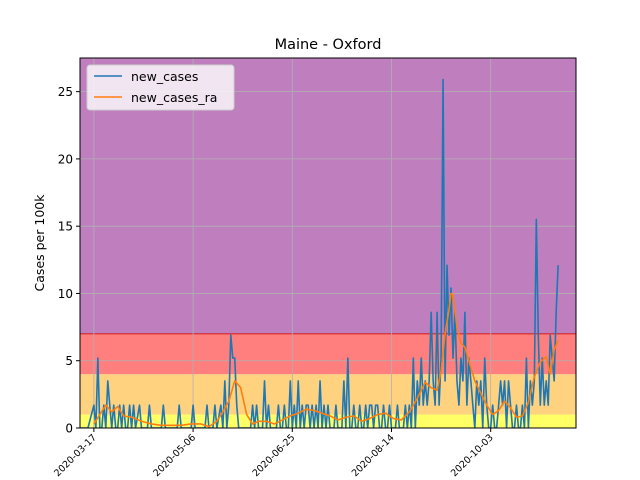  Describe the element at coordinates (65, 294) in the screenshot. I see `y-tick-label-2: 10` at that location.